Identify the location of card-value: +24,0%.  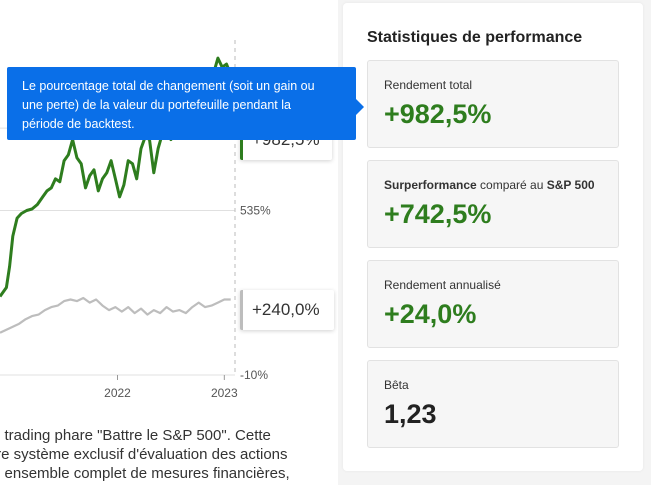
(430, 314).